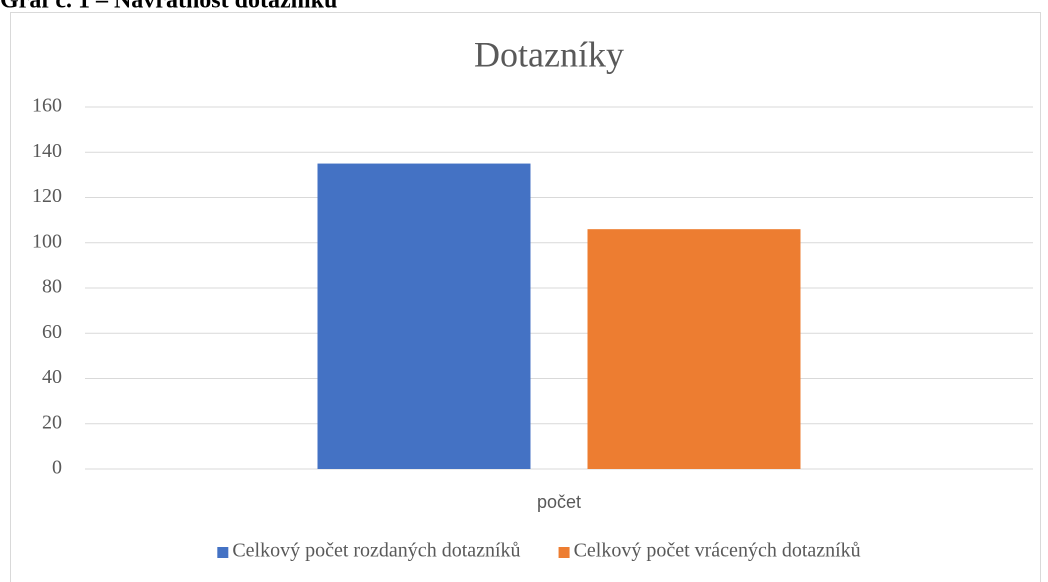  Describe the element at coordinates (168, 7) in the screenshot. I see `caption: Graf č. 1 – Návratnost dotazníku` at that location.